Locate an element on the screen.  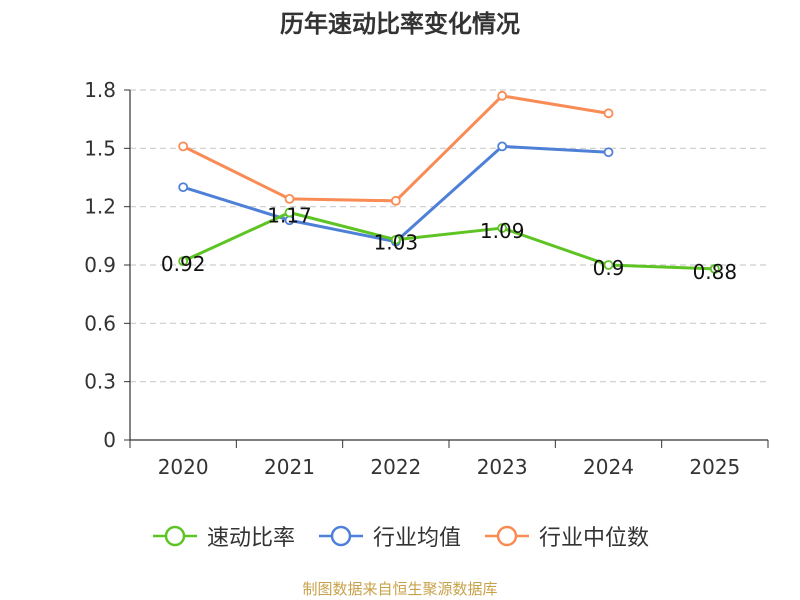
data-label: 0.88 is located at coordinates (715, 272).